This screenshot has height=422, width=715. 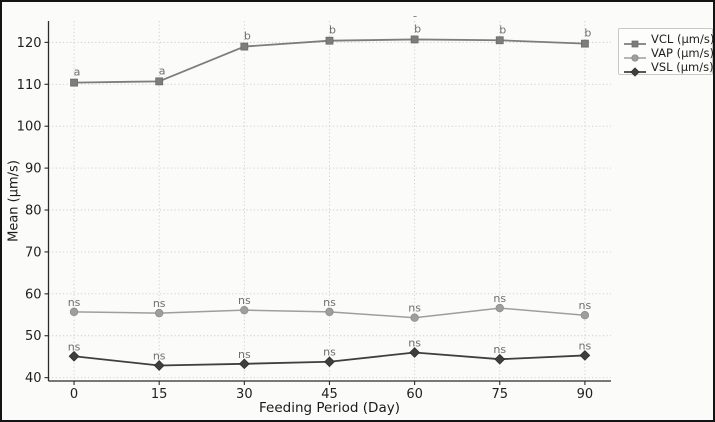 I want to click on y-tick-label: 40, so click(x=33, y=378).